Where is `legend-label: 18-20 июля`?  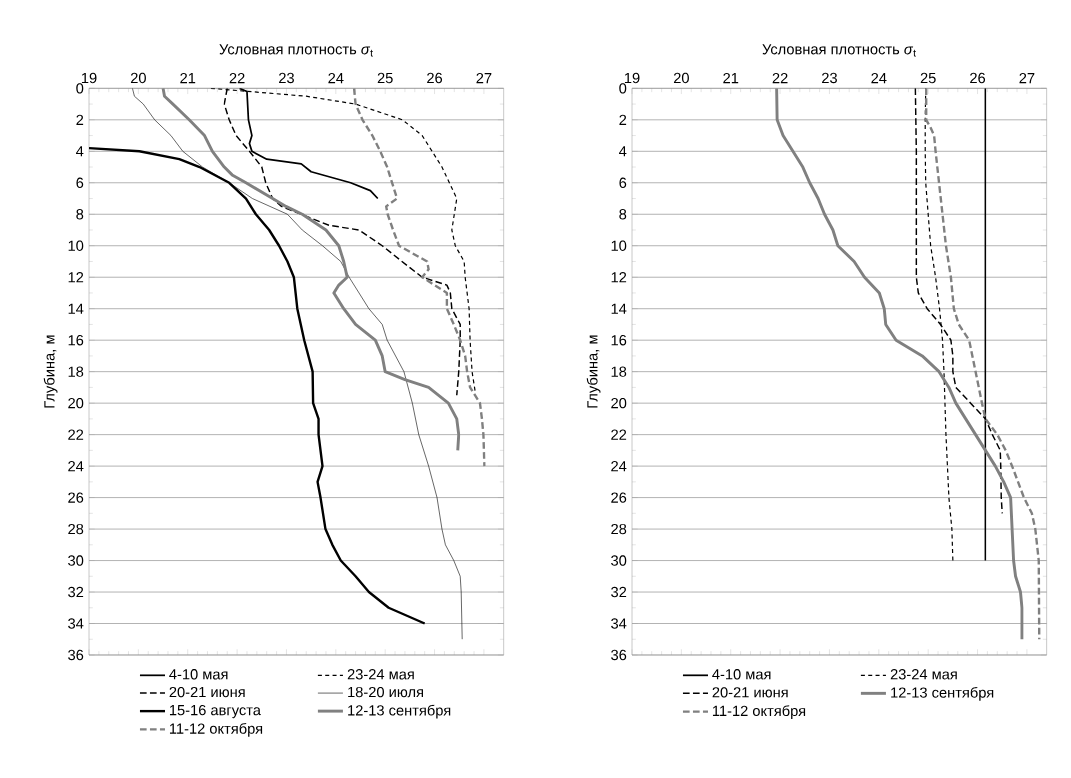
legend-label: 18-20 июля is located at coordinates (385, 692).